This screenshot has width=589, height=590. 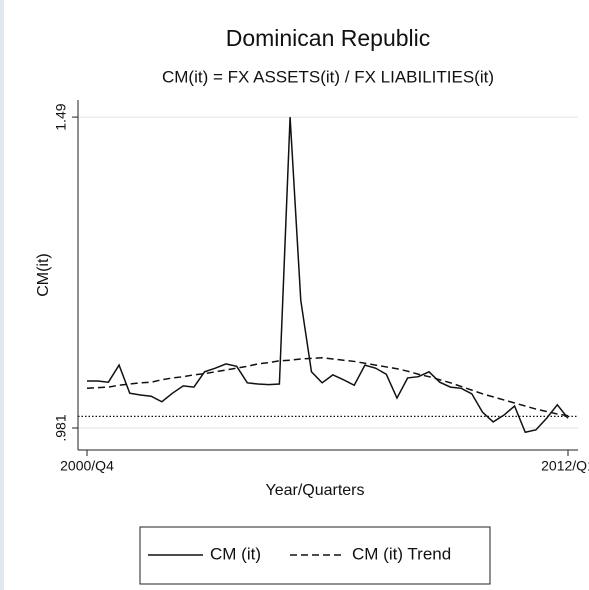 I want to click on y-tick-label: .981, so click(x=61, y=427).